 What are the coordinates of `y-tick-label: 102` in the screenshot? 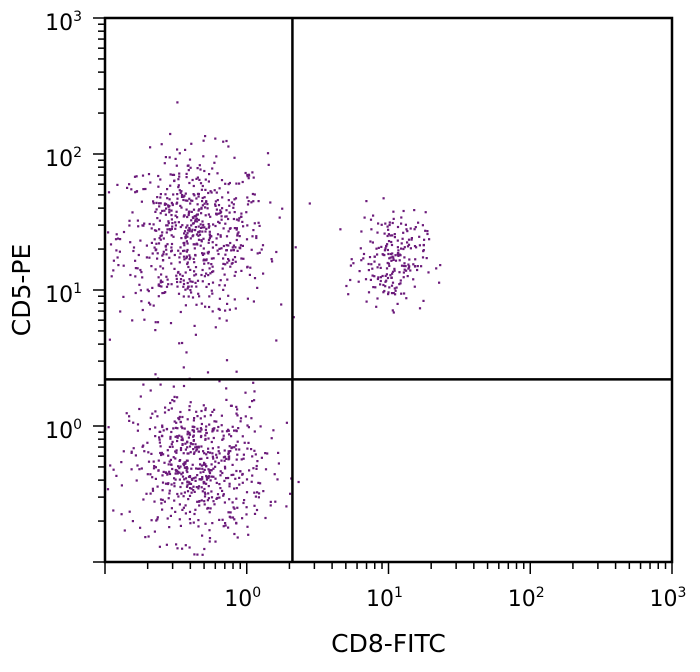 It's located at (63, 158).